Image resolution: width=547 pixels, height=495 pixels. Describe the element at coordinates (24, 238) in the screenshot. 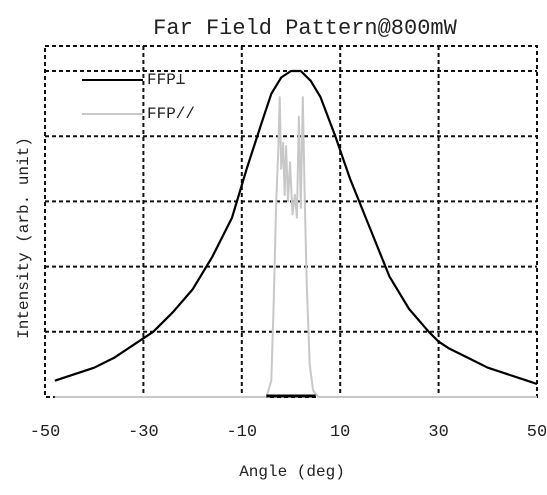

I see `y-axis-label: Intensity (arb. unit)` at that location.